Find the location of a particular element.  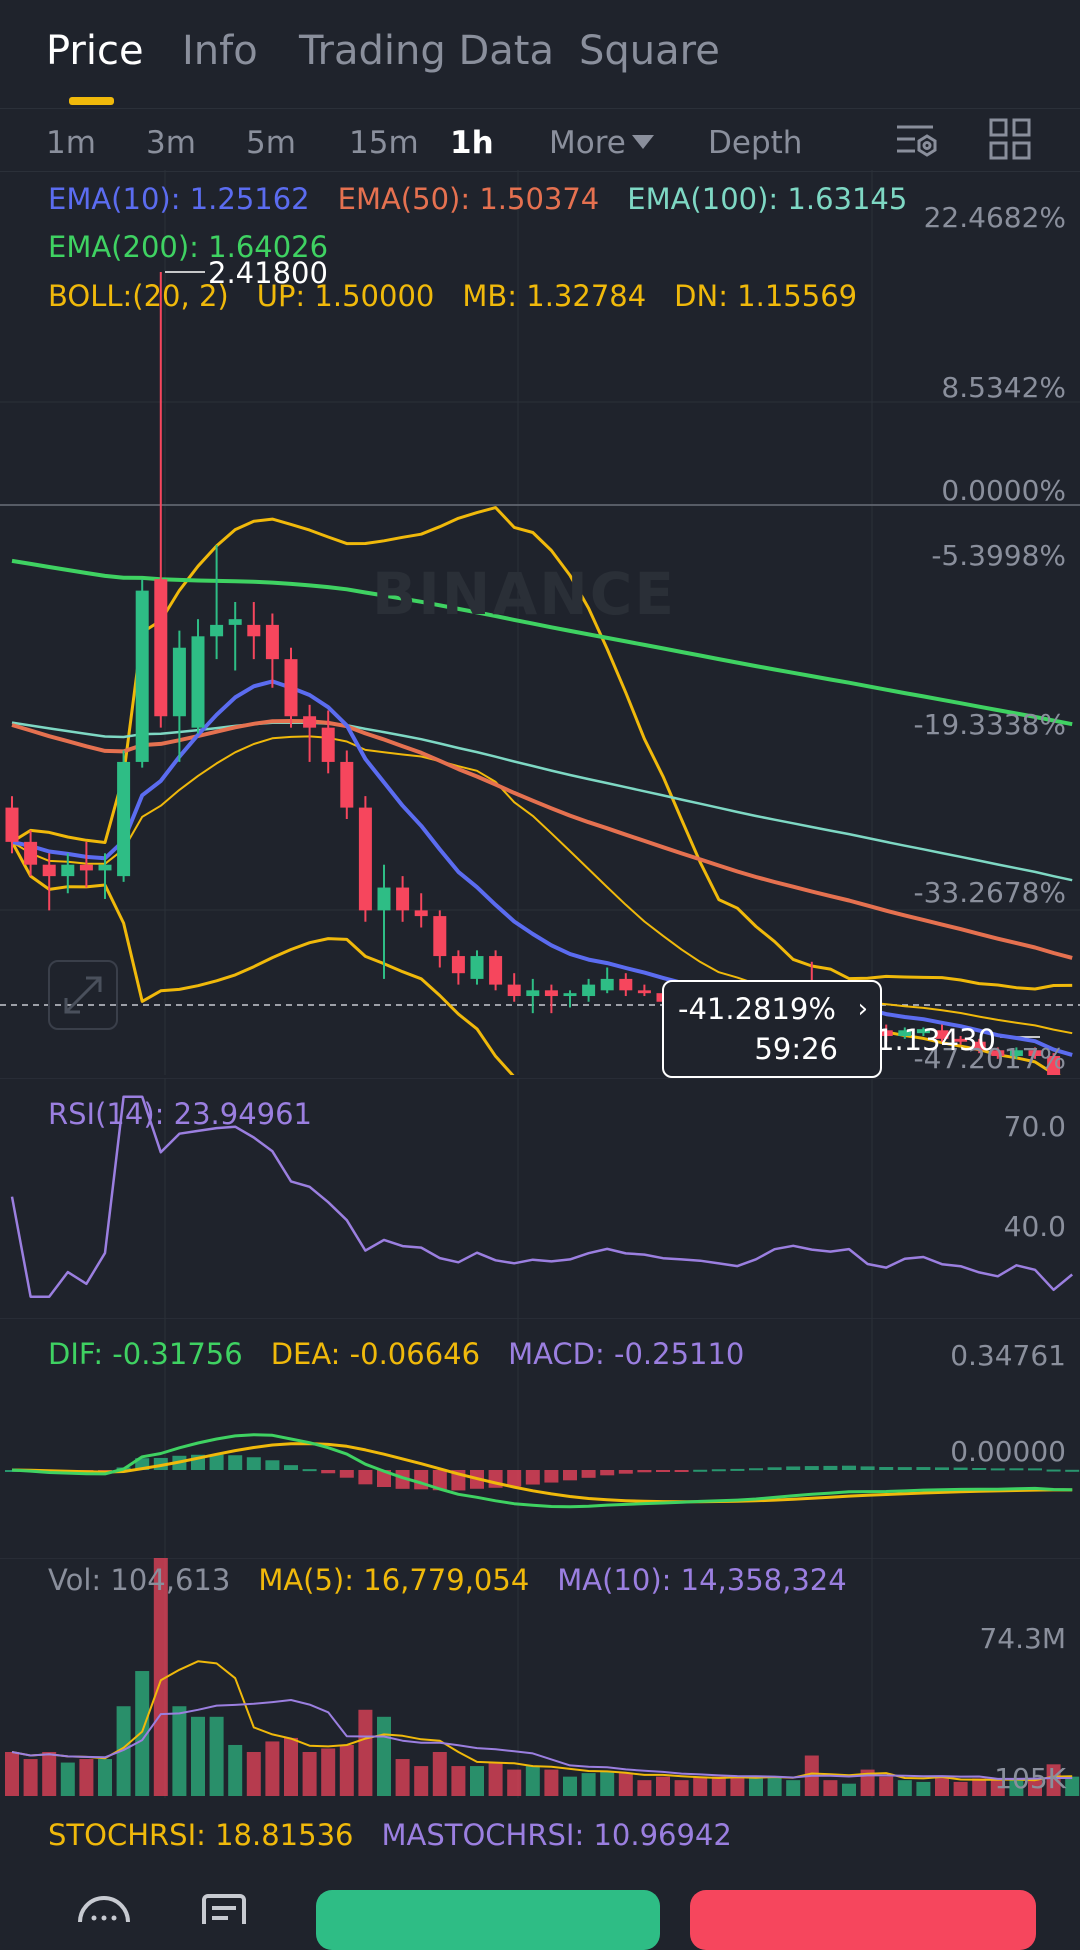

boll-up-value: UP: 1.50000 is located at coordinates (345, 296).